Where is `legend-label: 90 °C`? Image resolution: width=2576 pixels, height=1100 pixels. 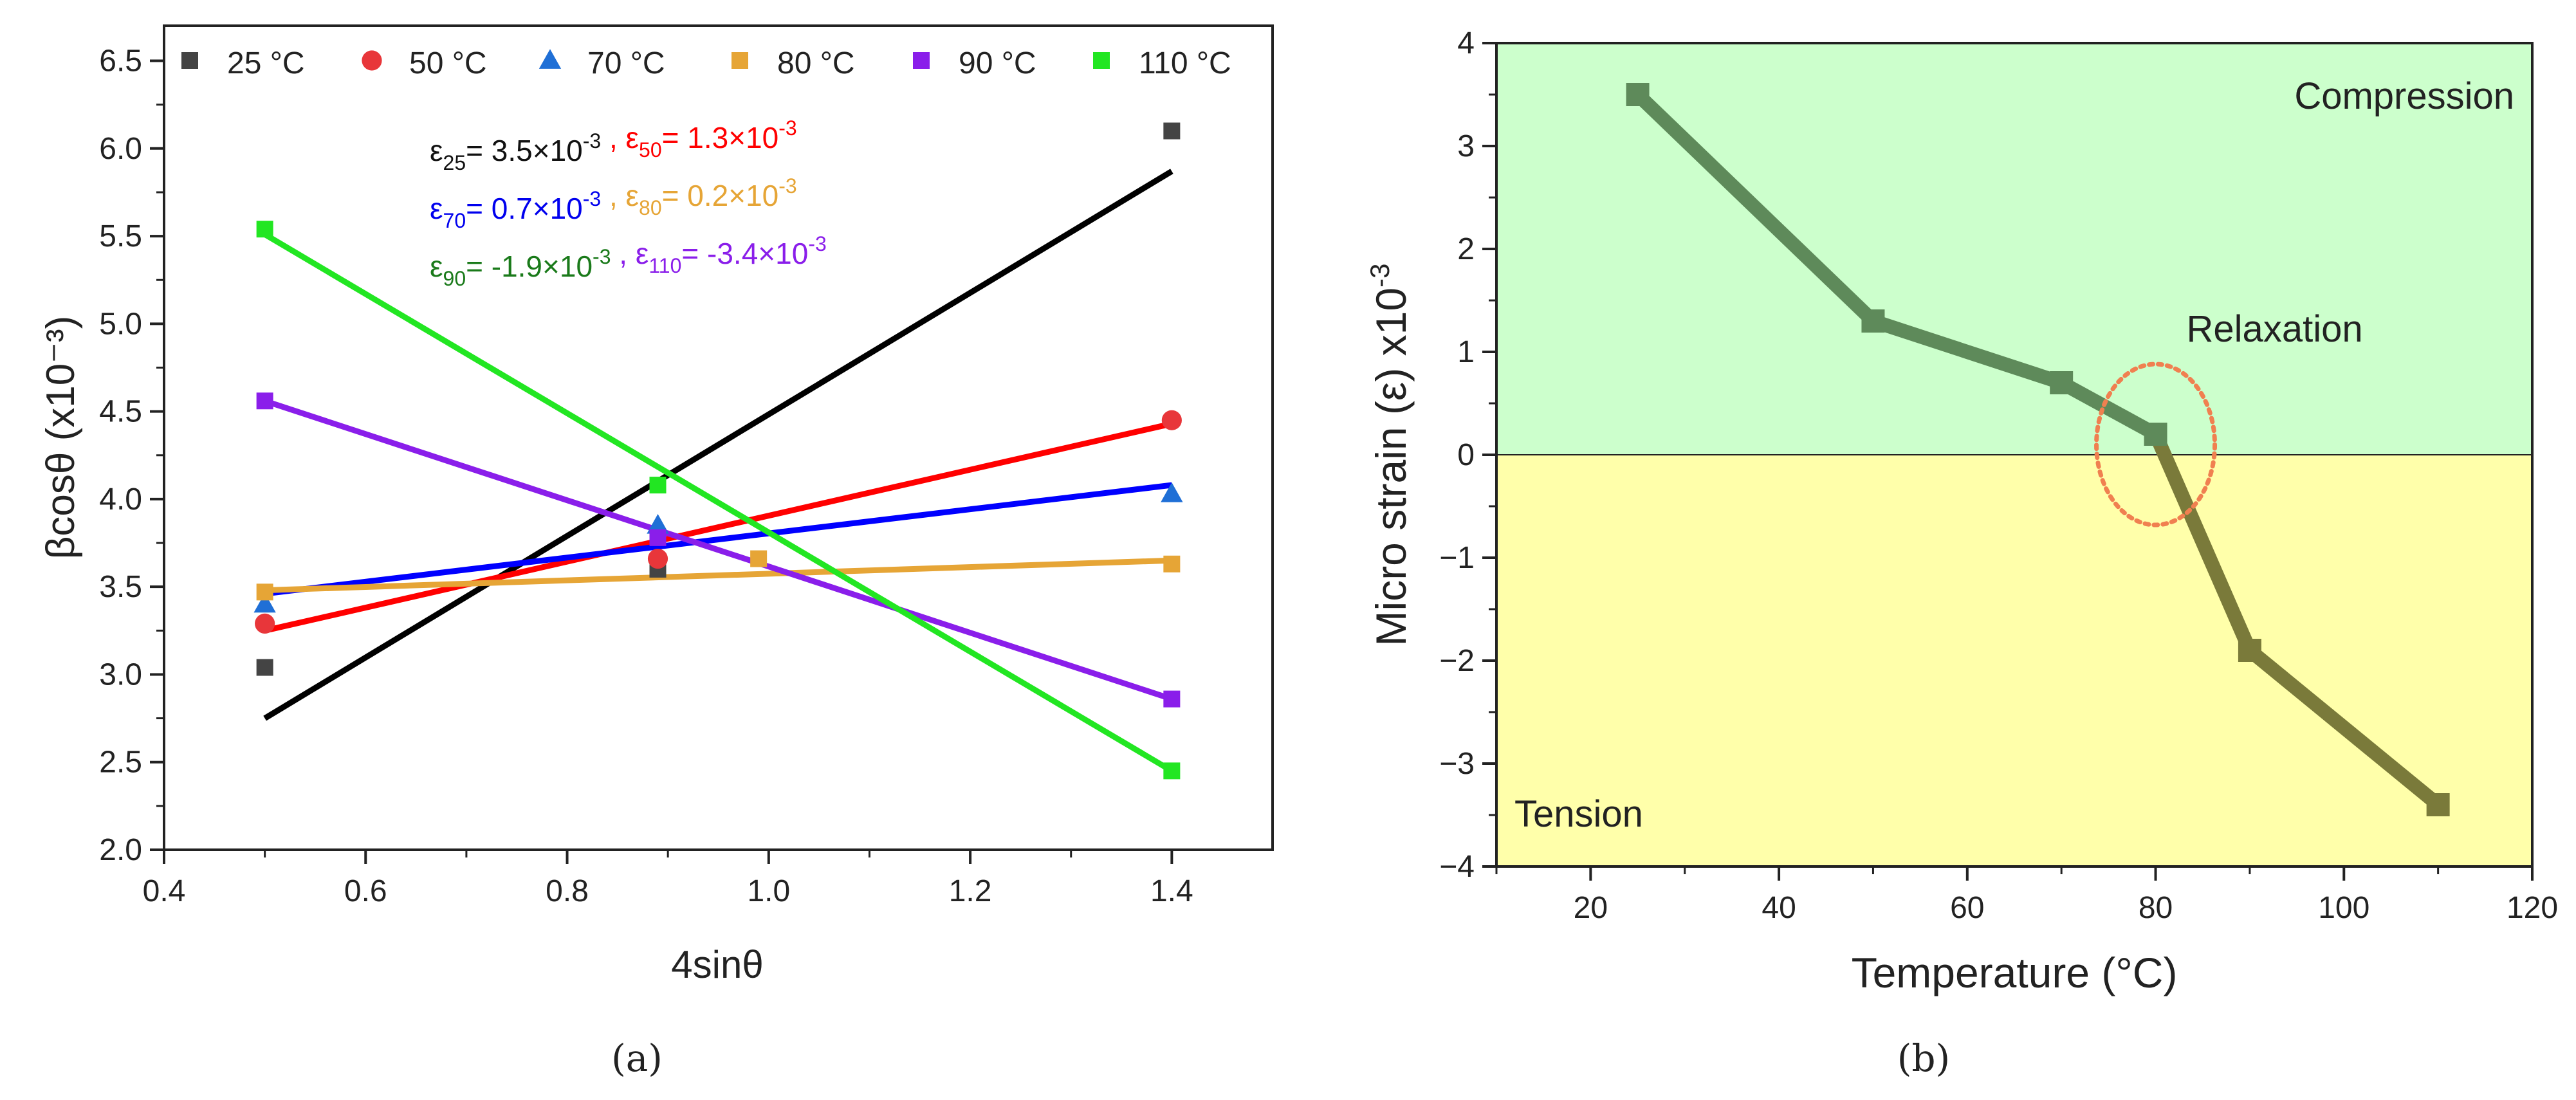 legend-label: 90 °C is located at coordinates (997, 63).